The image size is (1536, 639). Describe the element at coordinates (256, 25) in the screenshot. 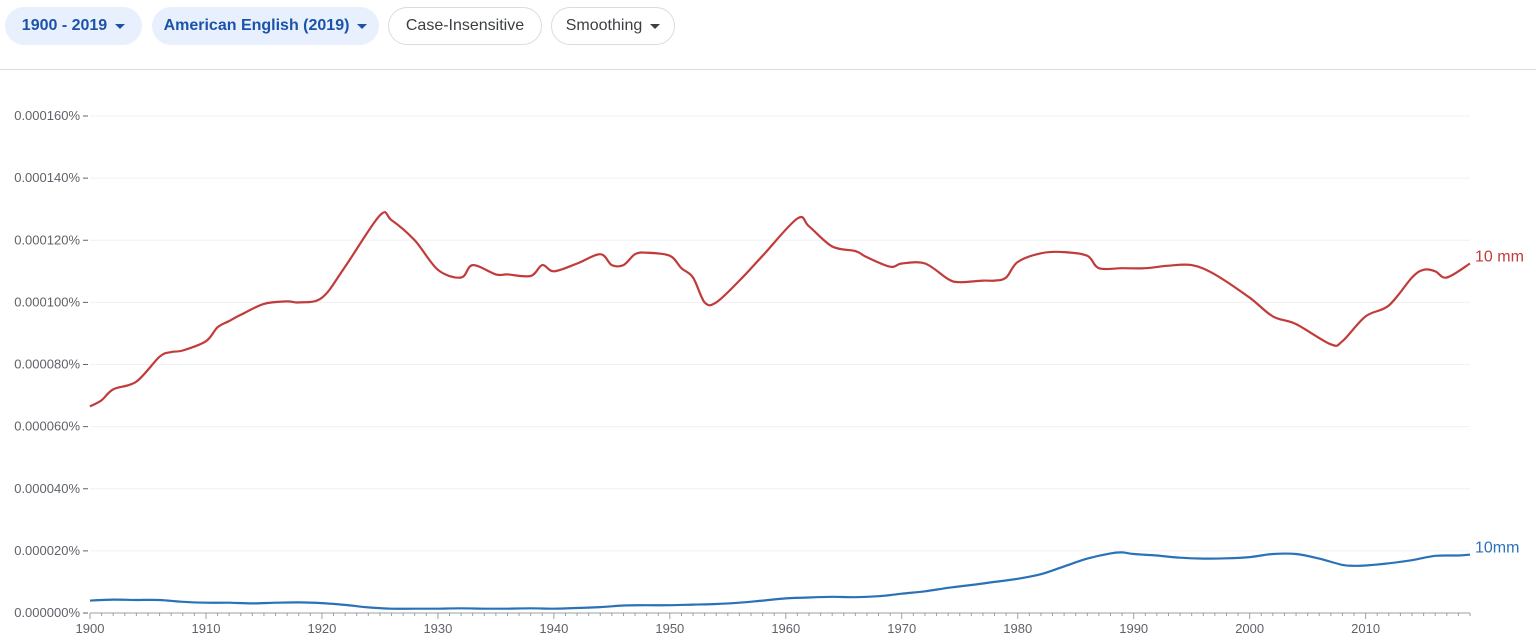

I see `corpus-label: American English (2019)` at that location.